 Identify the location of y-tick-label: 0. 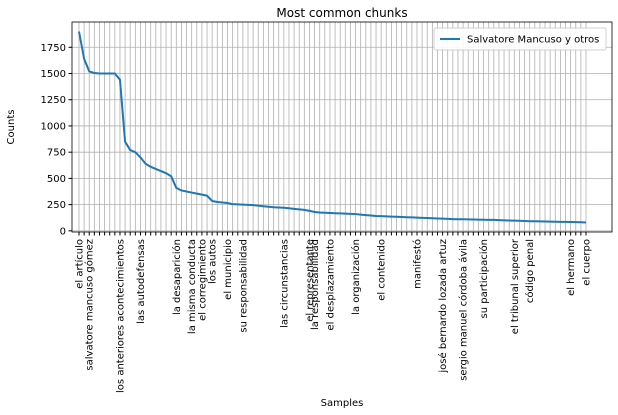
(63, 231).